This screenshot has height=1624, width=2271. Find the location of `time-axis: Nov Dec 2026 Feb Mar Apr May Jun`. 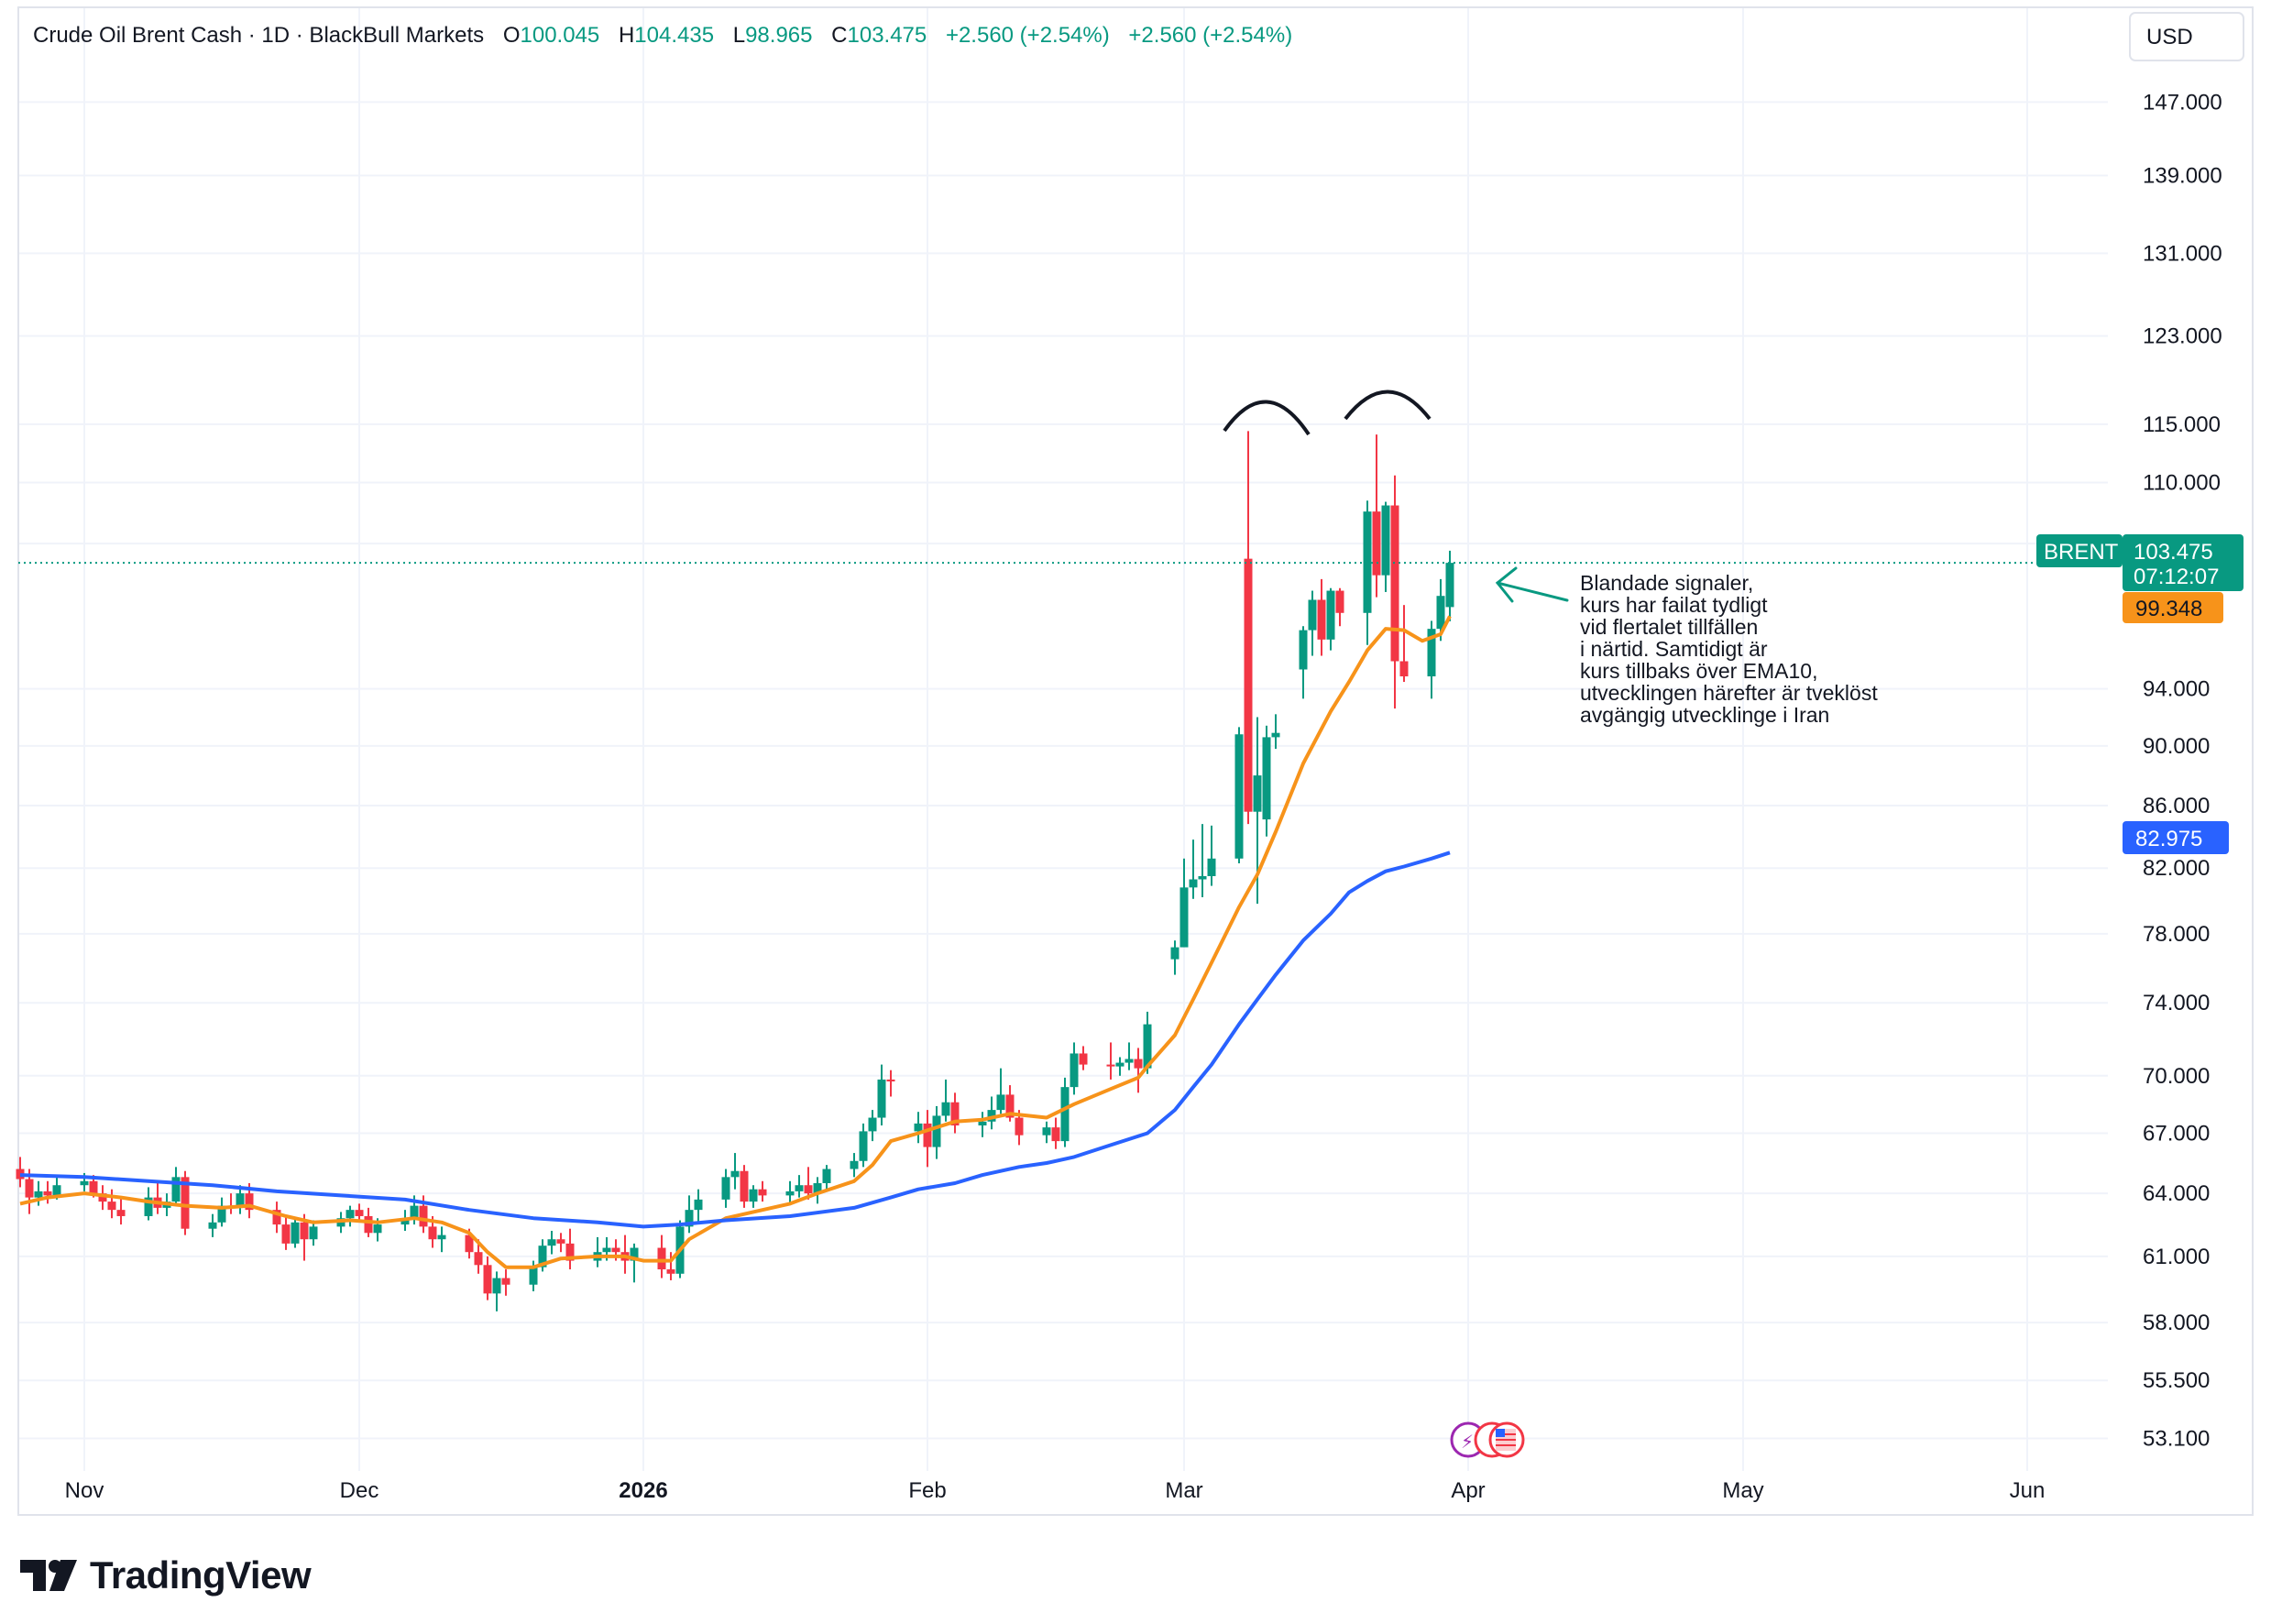

time-axis: Nov Dec 2026 Feb Mar Apr May Jun is located at coordinates (1055, 1490).